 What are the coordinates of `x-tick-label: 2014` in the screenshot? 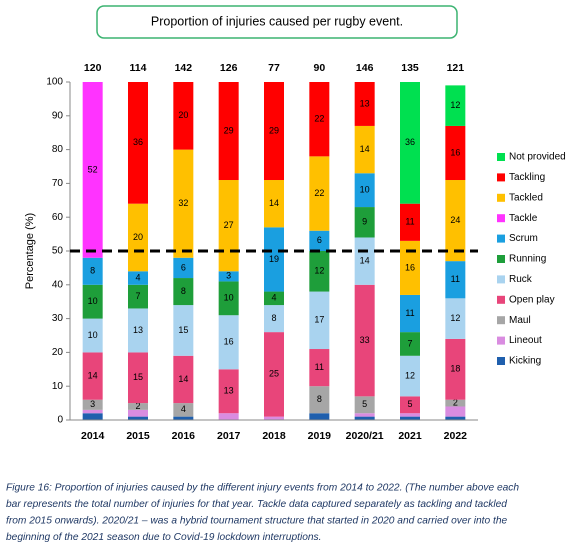 It's located at (93, 436).